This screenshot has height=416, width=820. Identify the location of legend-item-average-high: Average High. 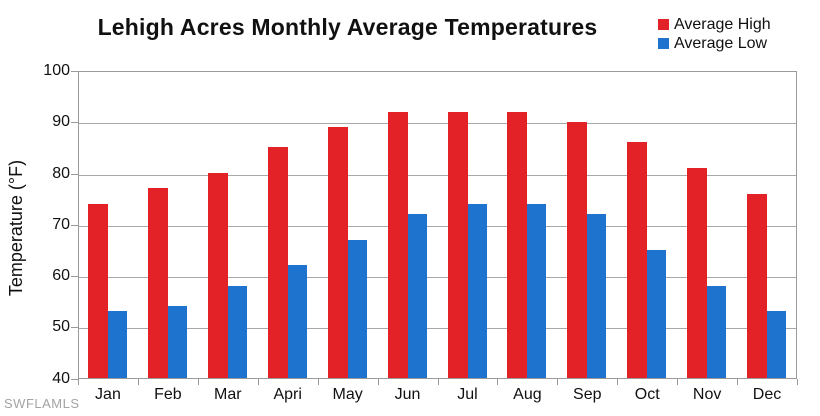
(714, 24).